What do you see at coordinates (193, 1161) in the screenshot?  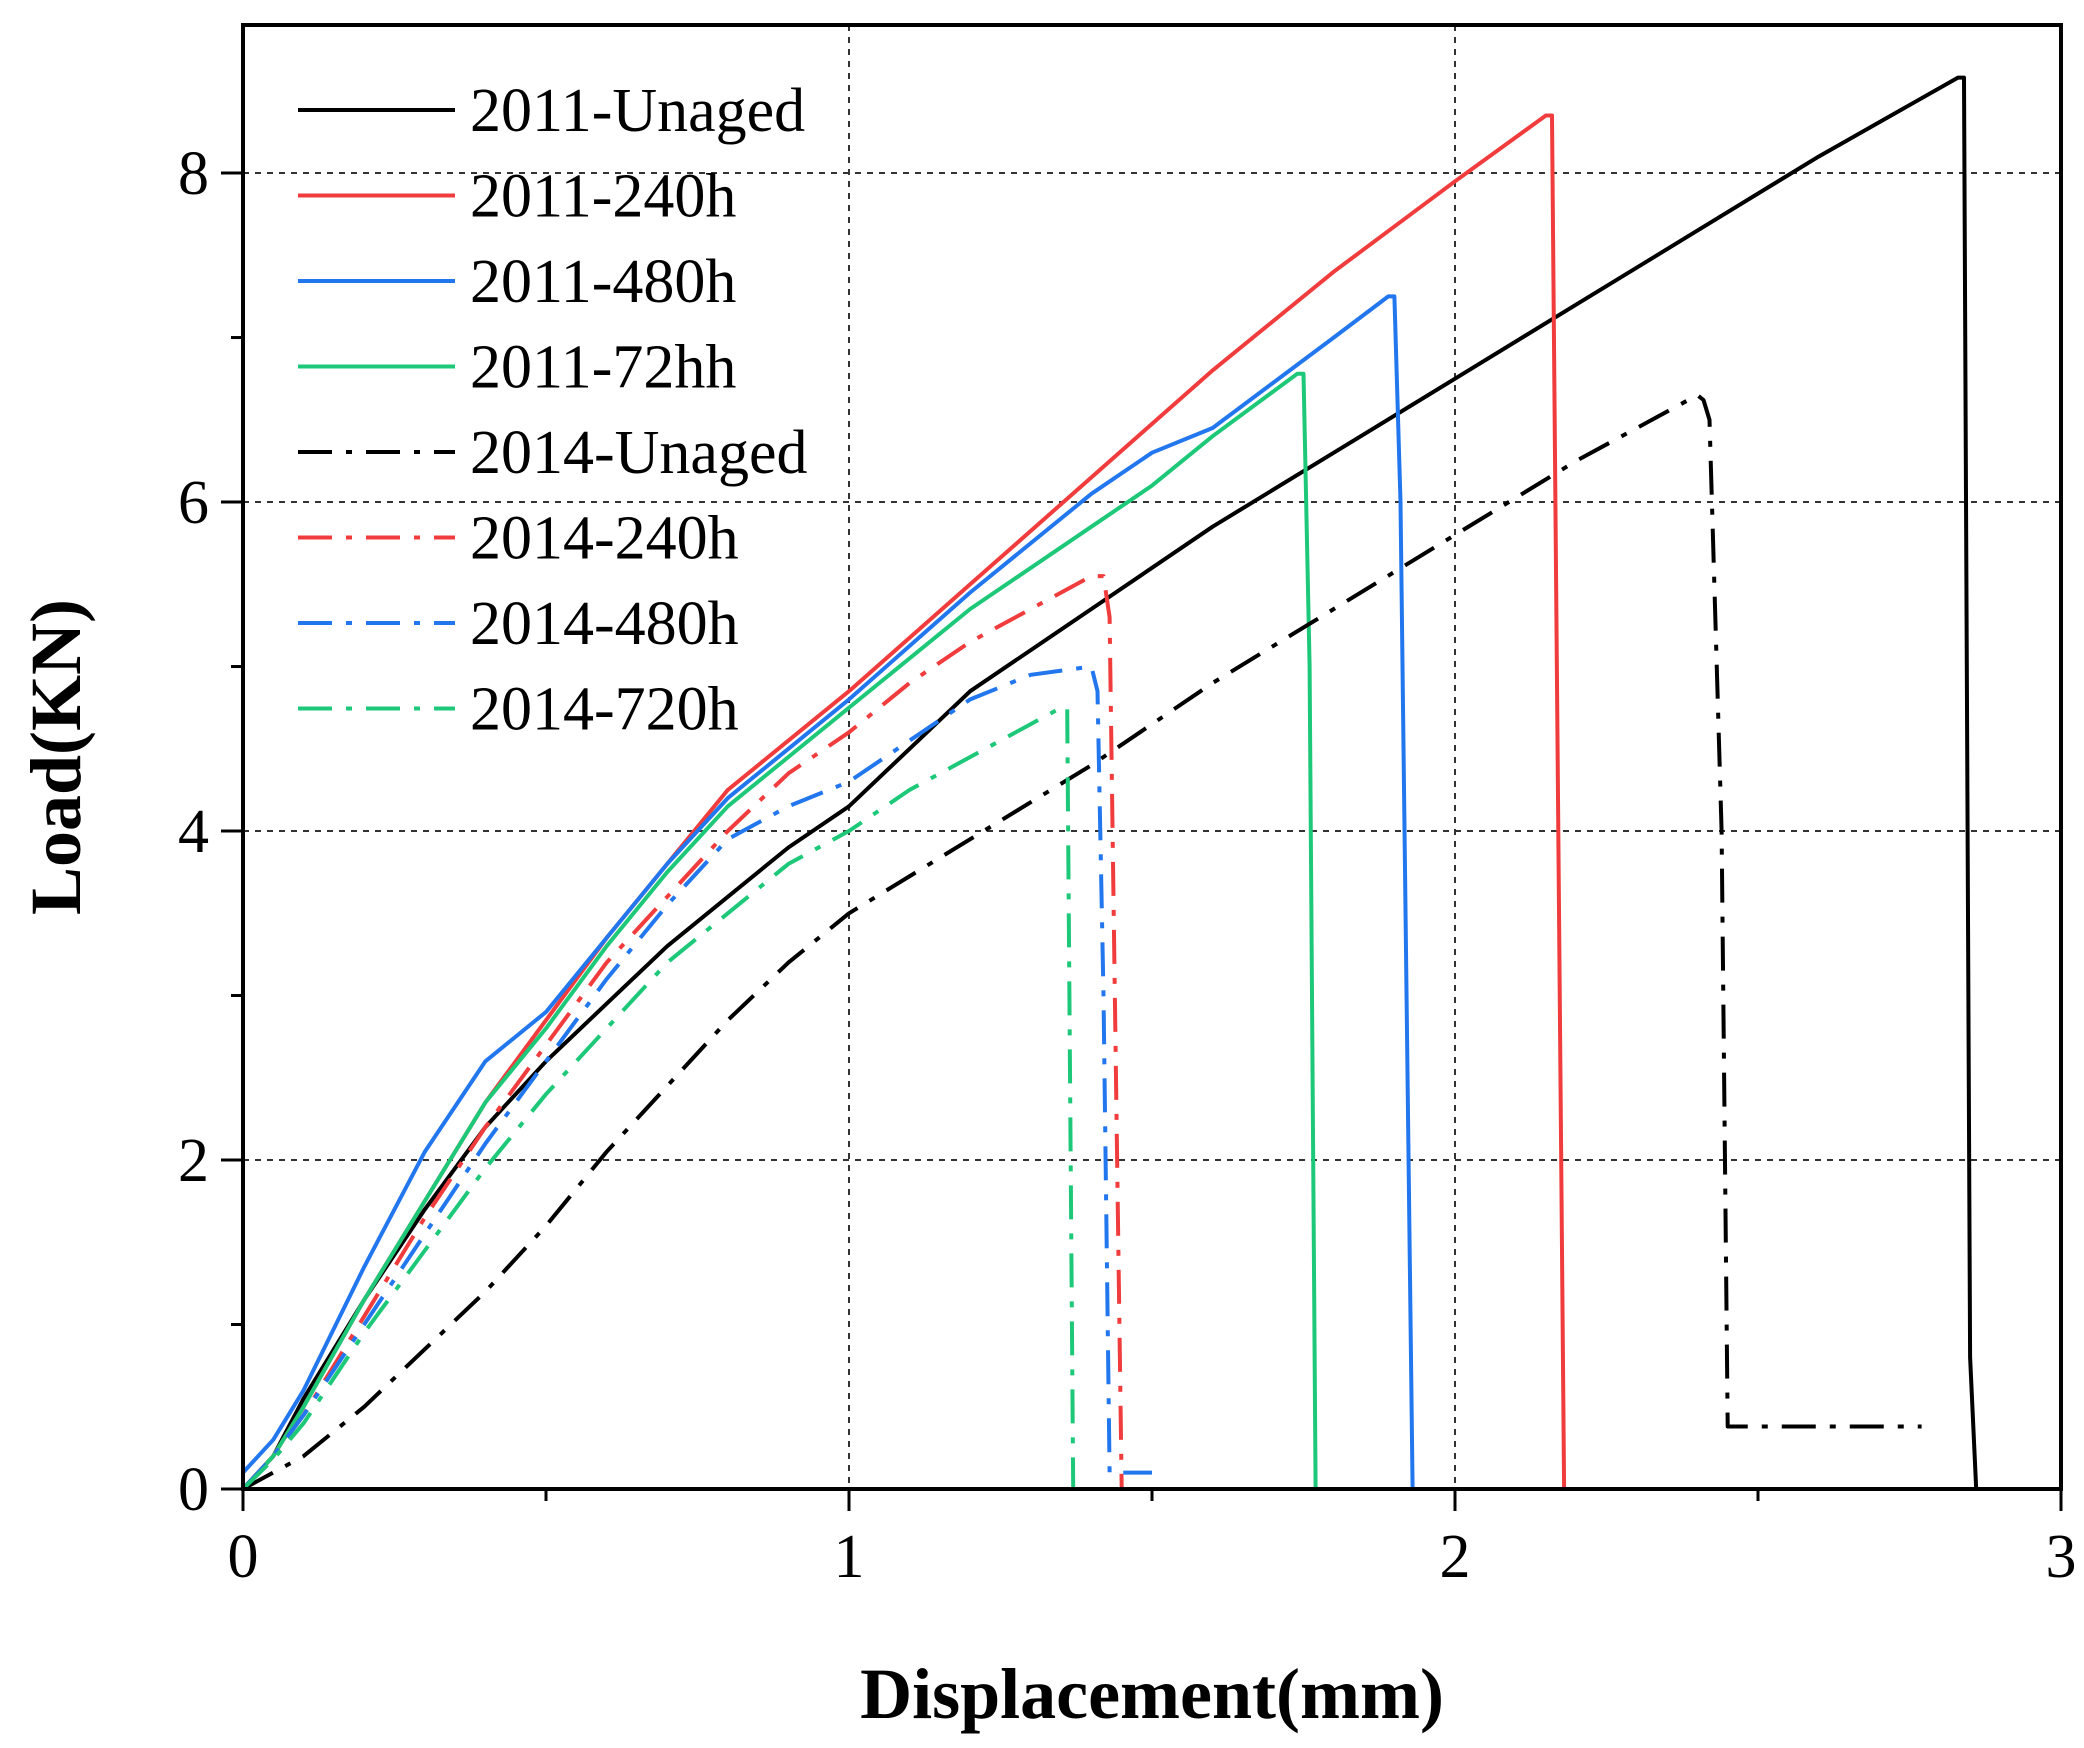 I see `y-tick-label: 2` at bounding box center [193, 1161].